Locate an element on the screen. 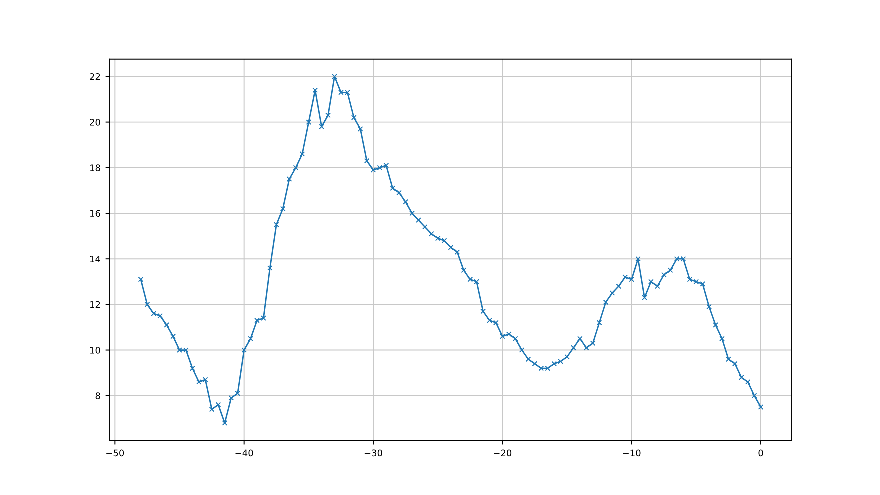  y-tick-label: 10 is located at coordinates (95, 350).